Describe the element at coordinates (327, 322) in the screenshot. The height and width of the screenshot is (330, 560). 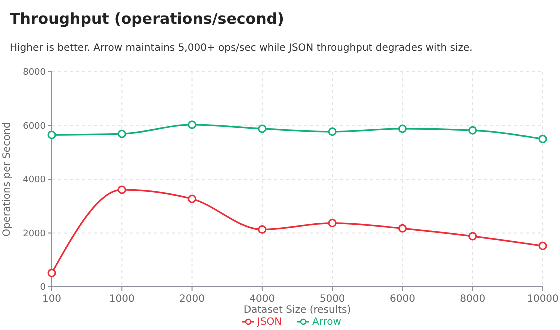
I see `legend-label: Arrow` at that location.